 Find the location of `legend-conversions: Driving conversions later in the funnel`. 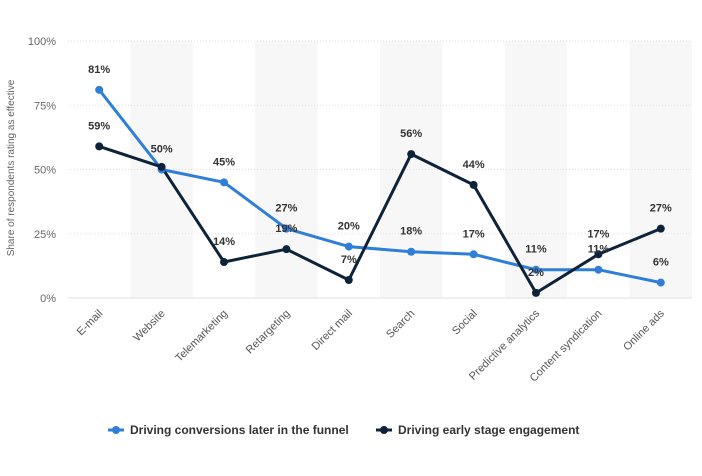

legend-conversions: Driving conversions later in the funnel is located at coordinates (239, 430).